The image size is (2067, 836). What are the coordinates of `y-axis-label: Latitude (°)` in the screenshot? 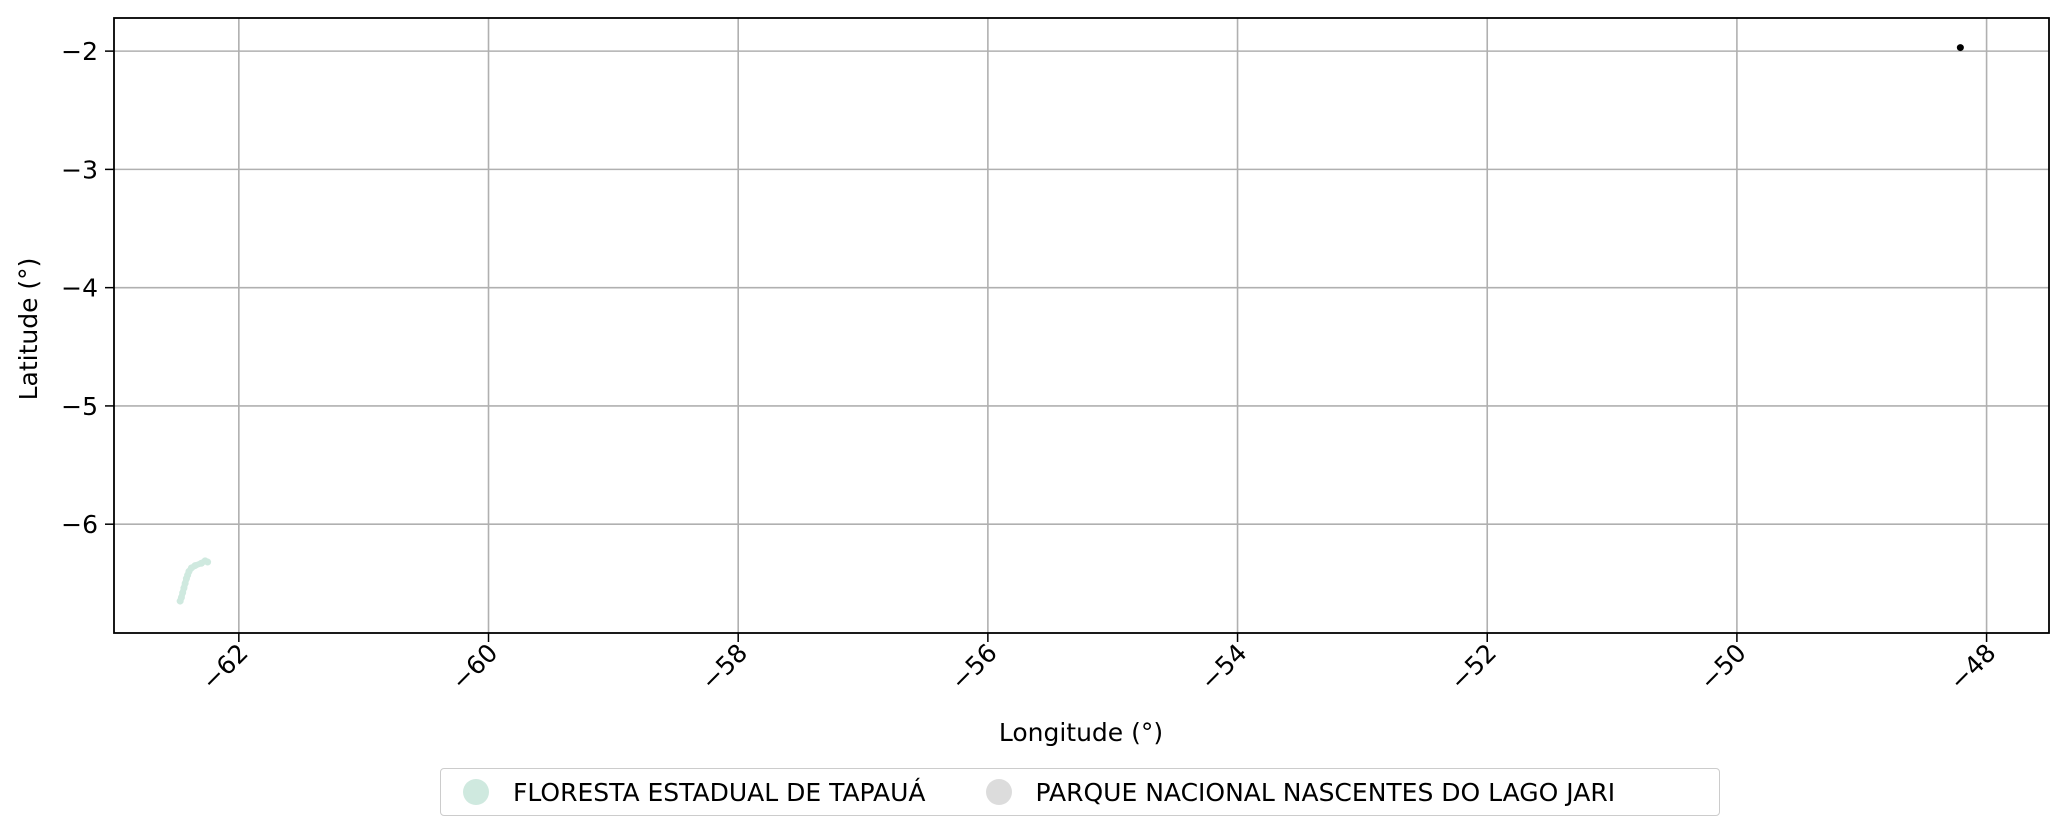 It's located at (28, 329).